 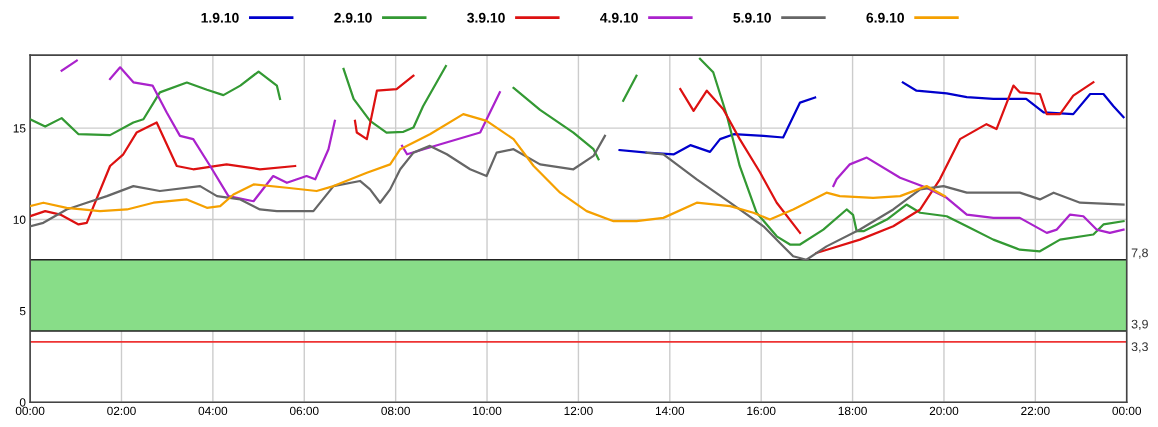 I want to click on legend-label: 5.9.10, so click(x=752, y=17).